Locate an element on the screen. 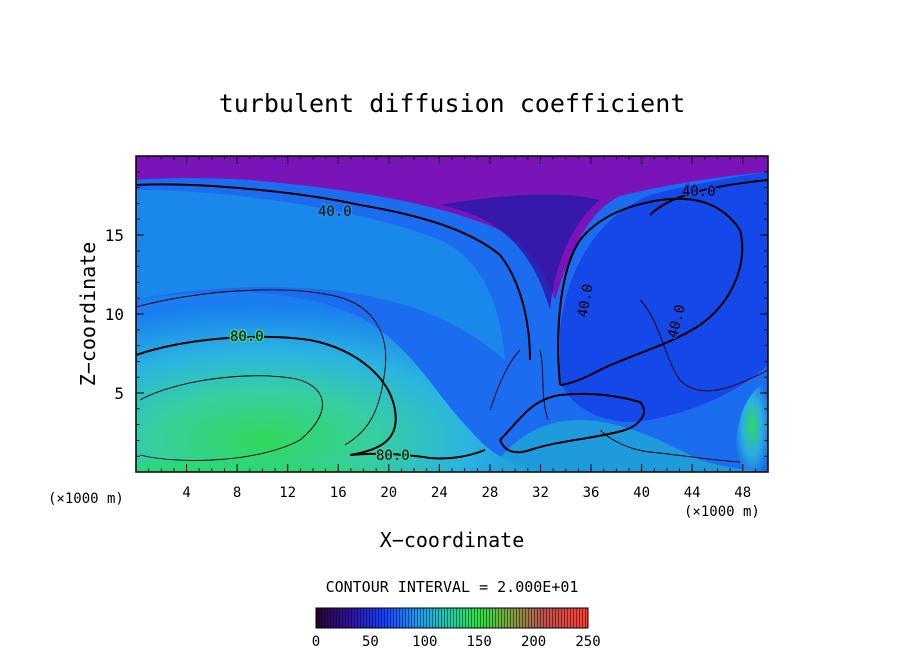 This screenshot has width=904, height=654. x-axis-label: X−coordinate is located at coordinates (452, 540).